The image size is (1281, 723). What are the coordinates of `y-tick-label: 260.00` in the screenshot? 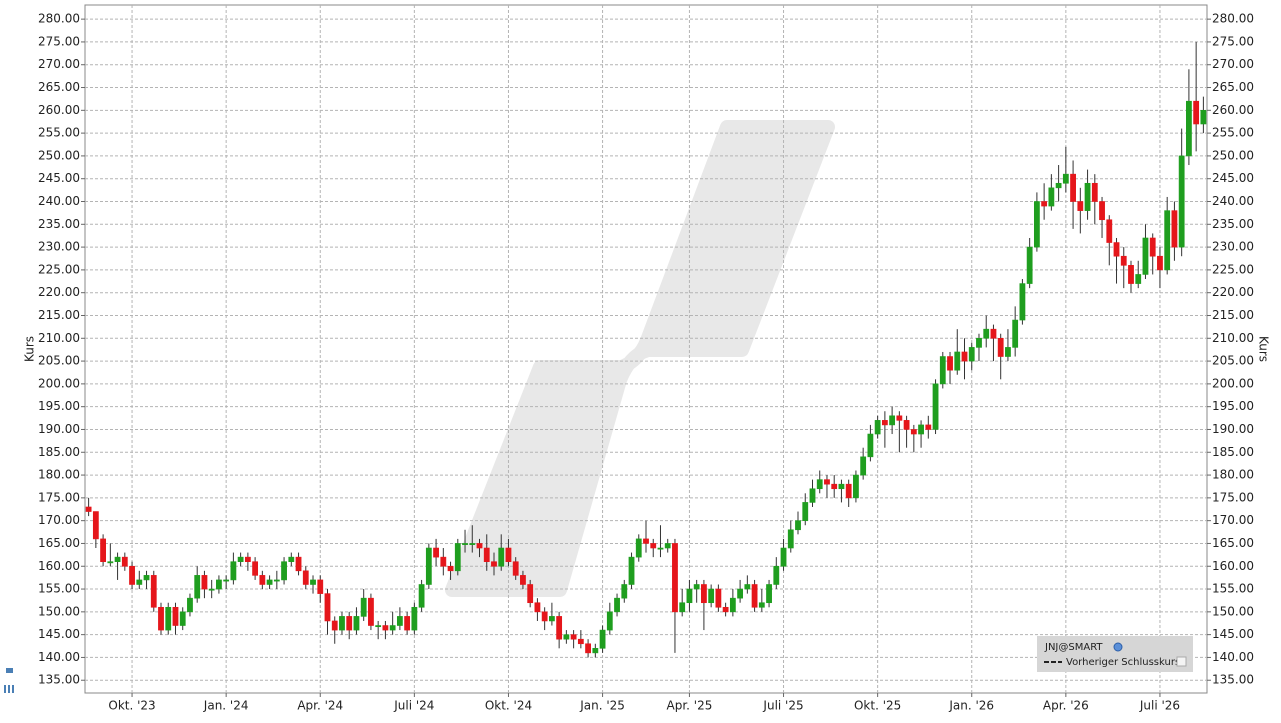 It's located at (59, 110).